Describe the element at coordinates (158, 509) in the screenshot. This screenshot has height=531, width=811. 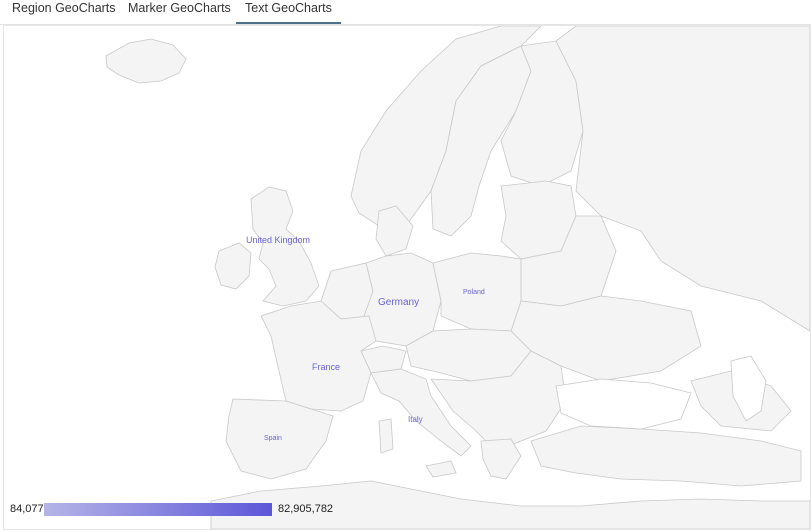
I see `legend-gradient-bar` at that location.